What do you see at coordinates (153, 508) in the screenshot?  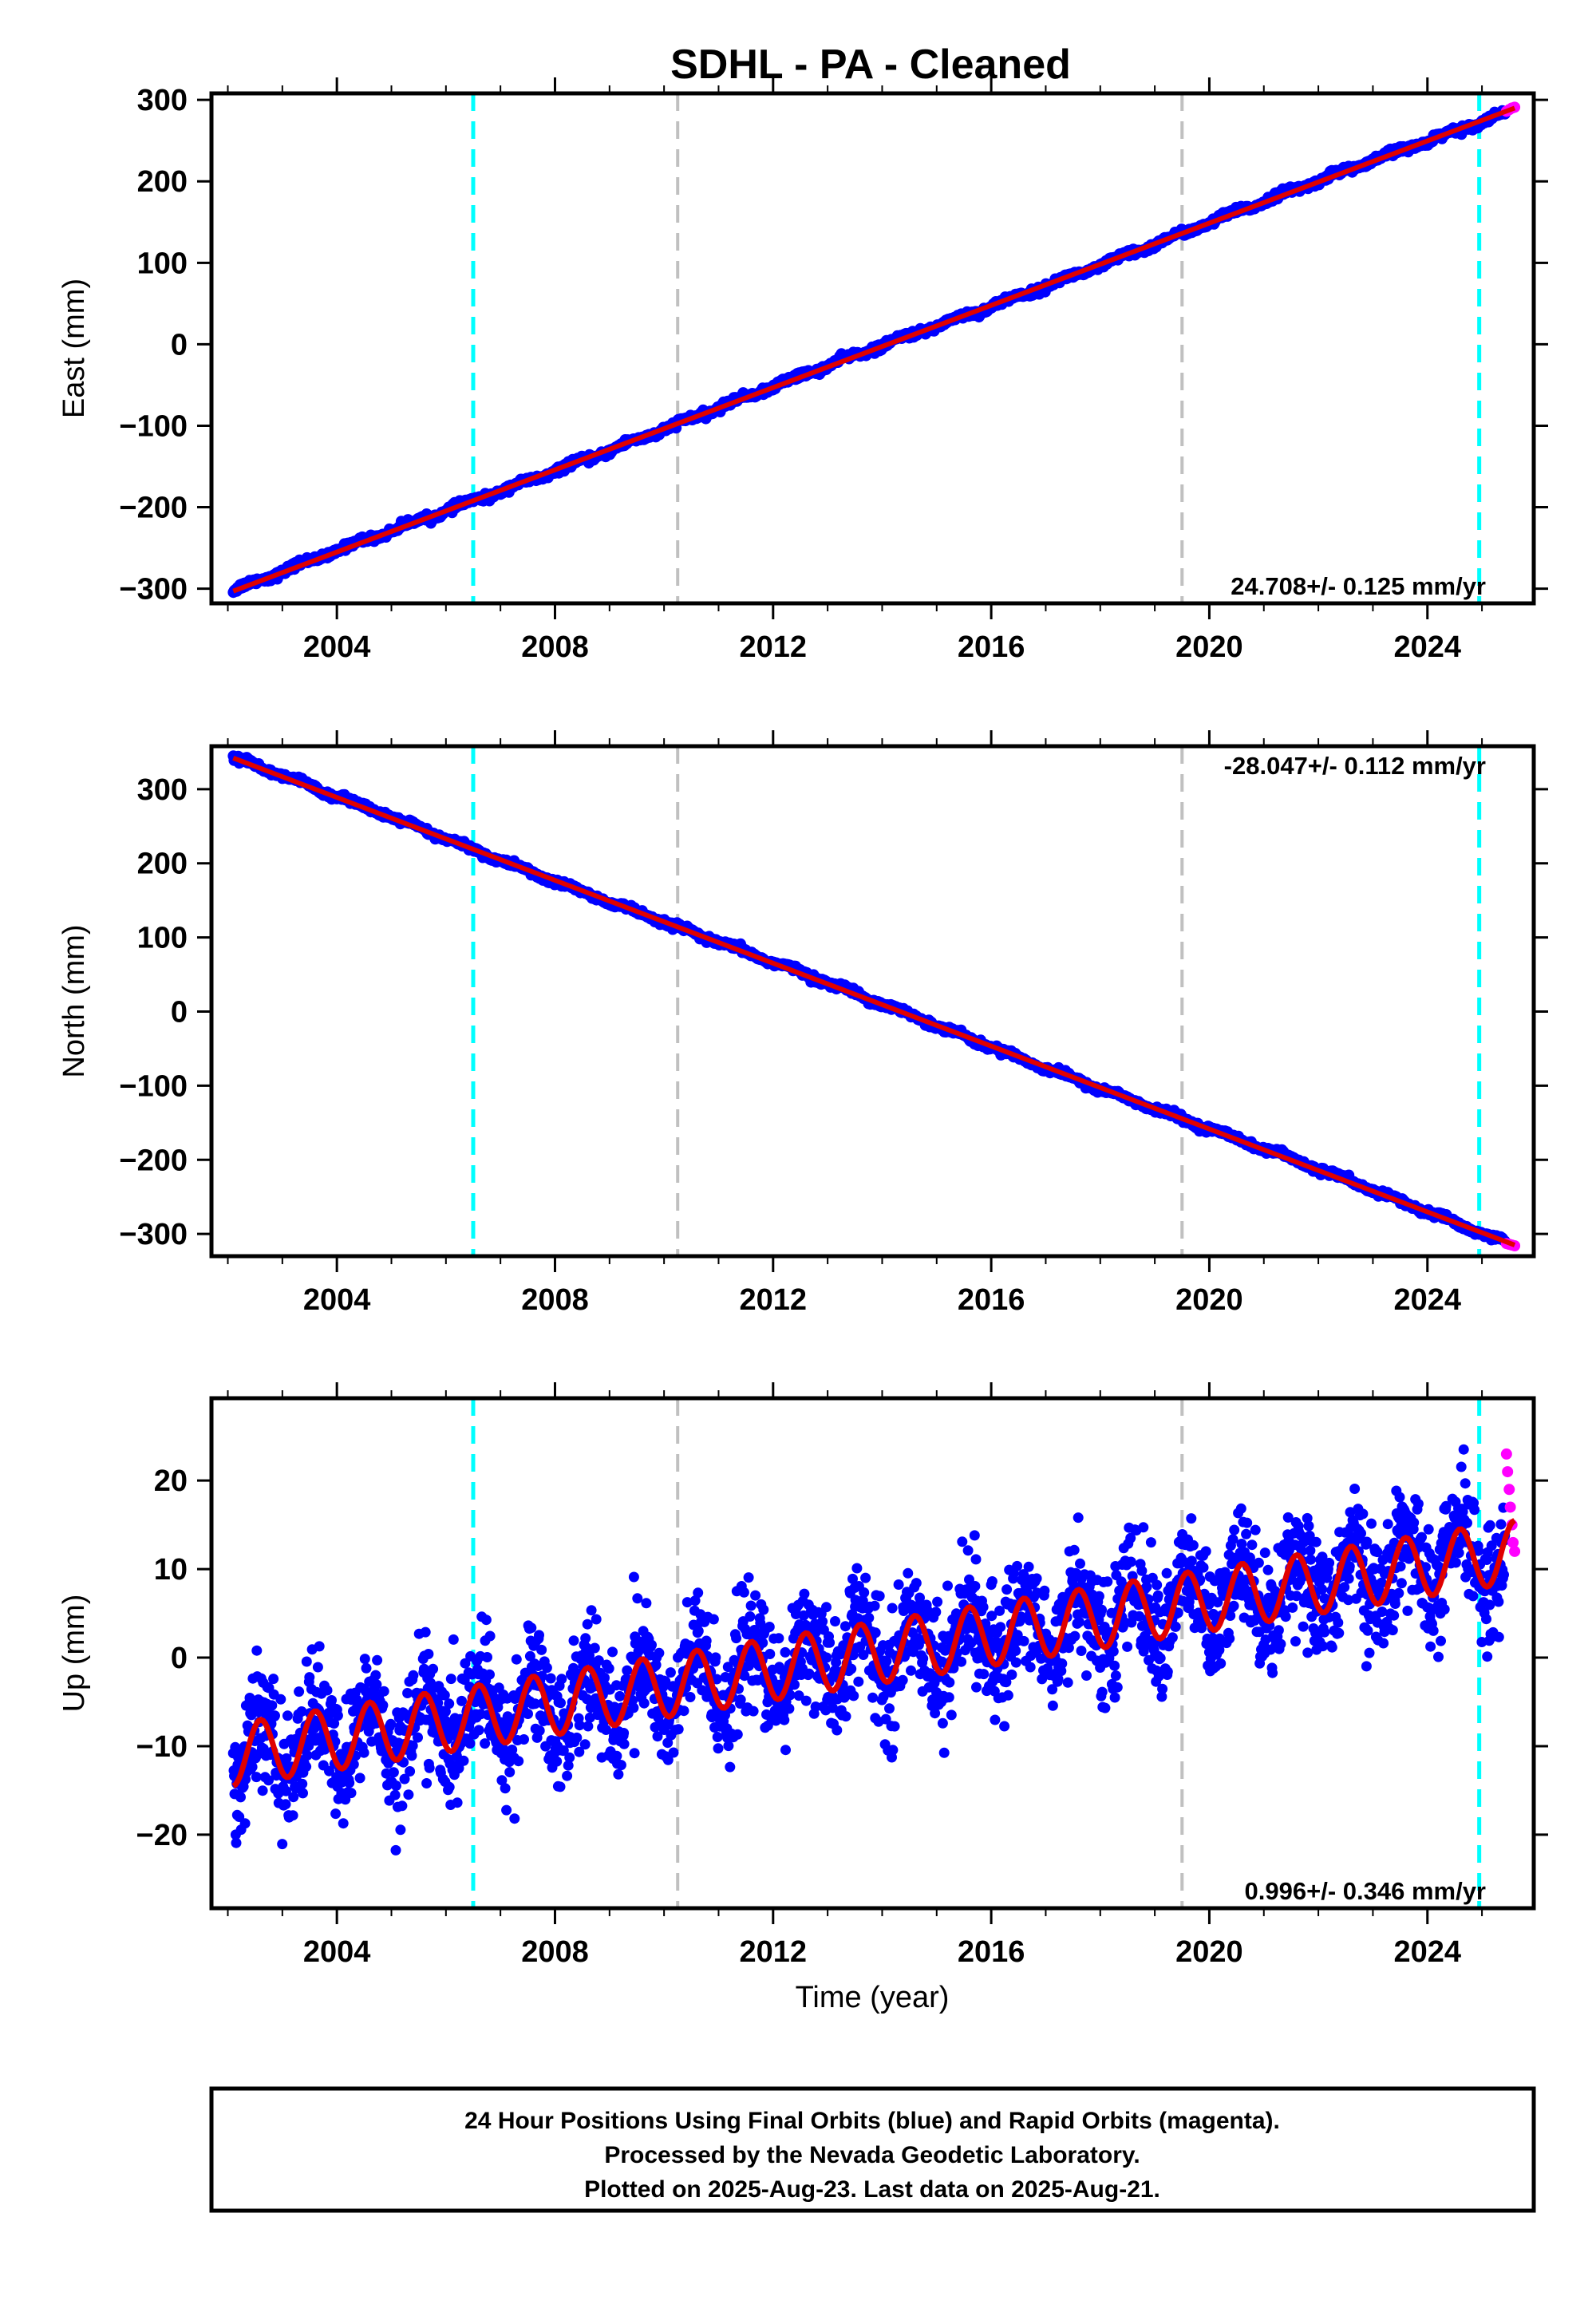 I see `y-tick-label: −200` at bounding box center [153, 508].